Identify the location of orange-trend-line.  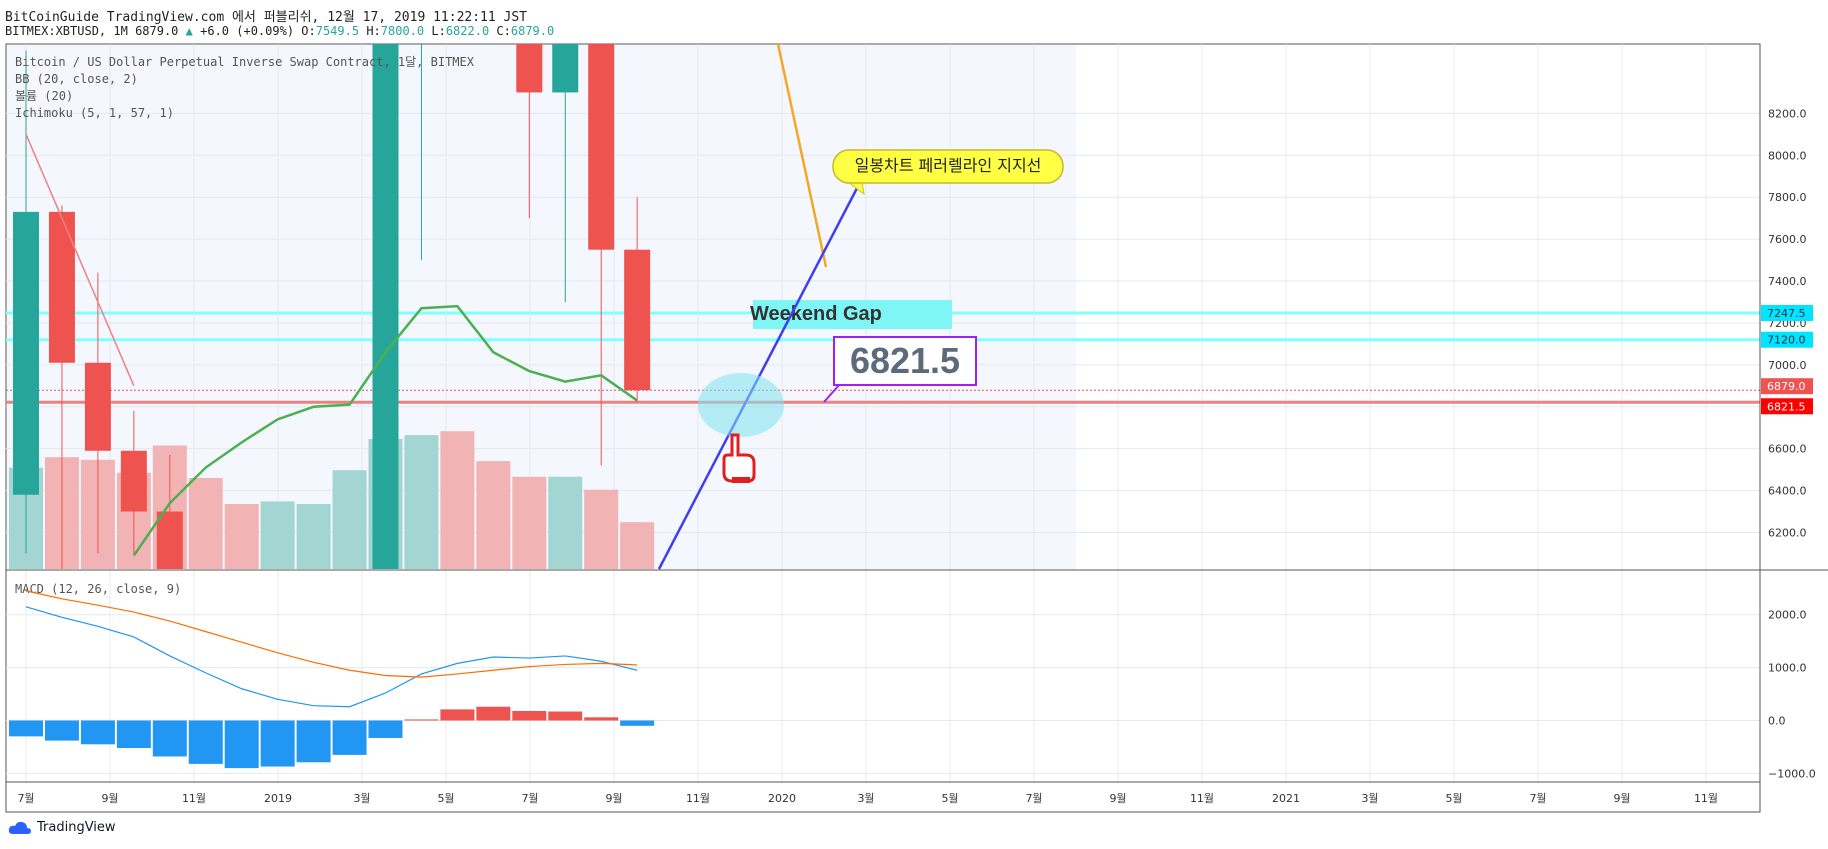
(802, 155).